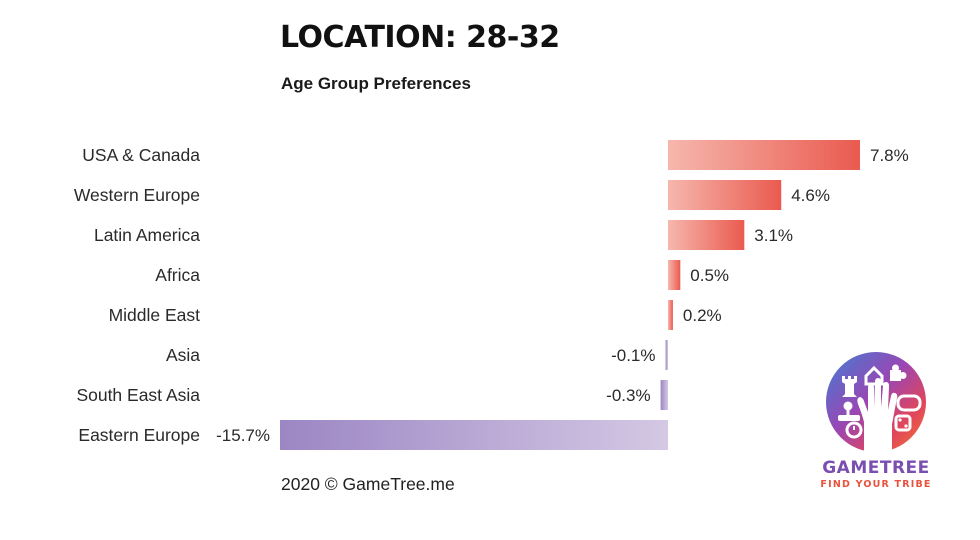  What do you see at coordinates (368, 484) in the screenshot?
I see `copyright-footer: 2020 © GameTree.me` at bounding box center [368, 484].